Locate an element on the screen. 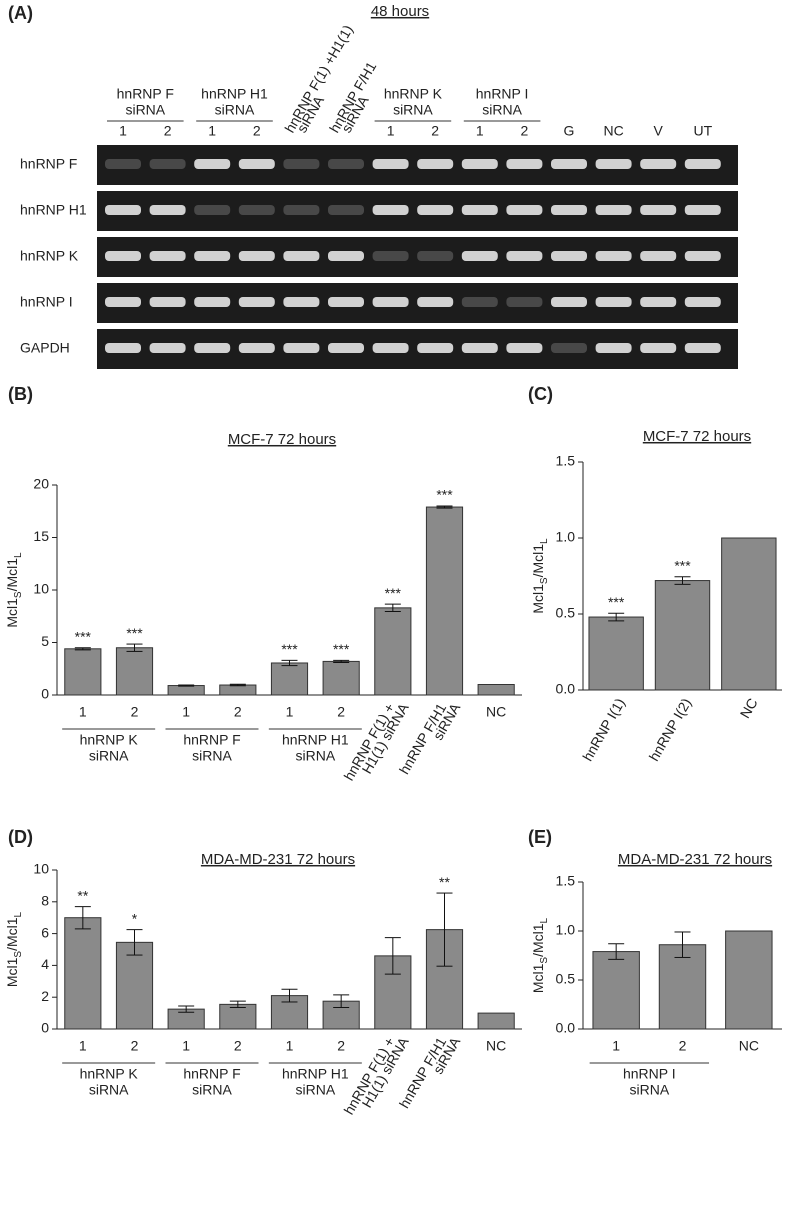 This screenshot has width=800, height=1208. y-tick-label: 6 is located at coordinates (45, 932).